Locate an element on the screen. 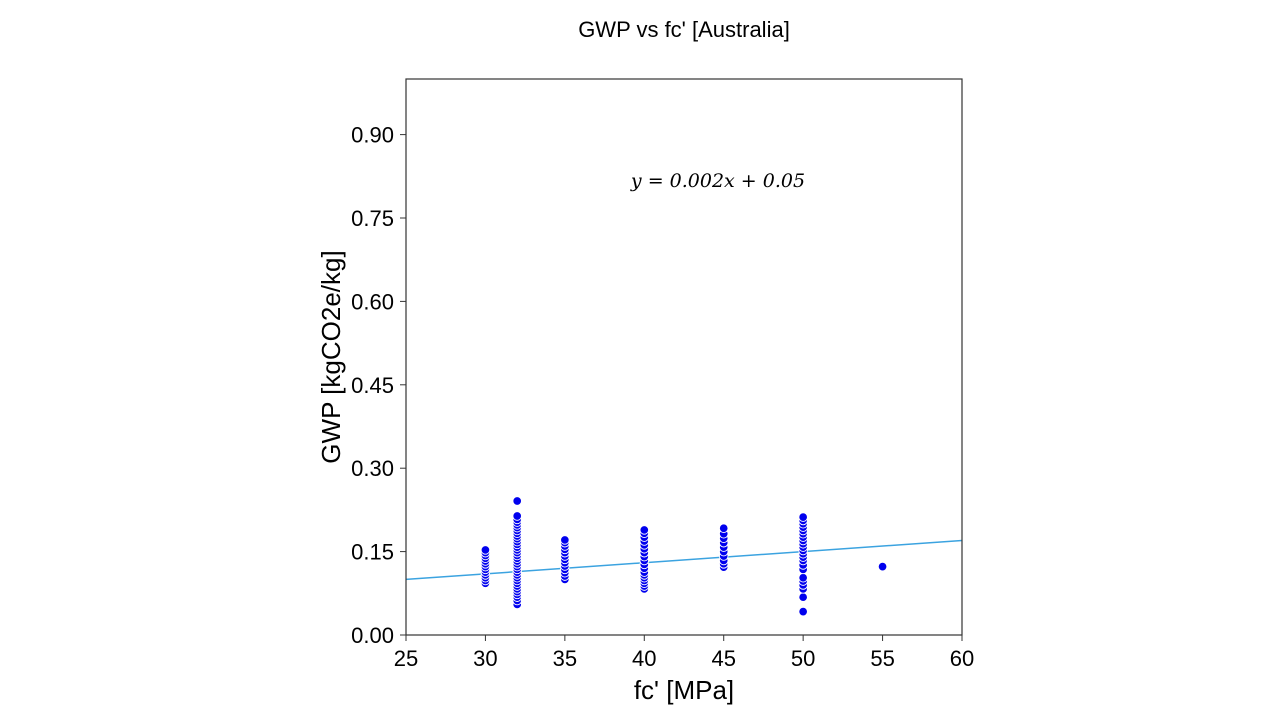 This screenshot has height=725, width=1280. y-axis-ticks: 0.00 0.15 0.30 0.45 0.60 0.75 0.90 is located at coordinates (378, 385).